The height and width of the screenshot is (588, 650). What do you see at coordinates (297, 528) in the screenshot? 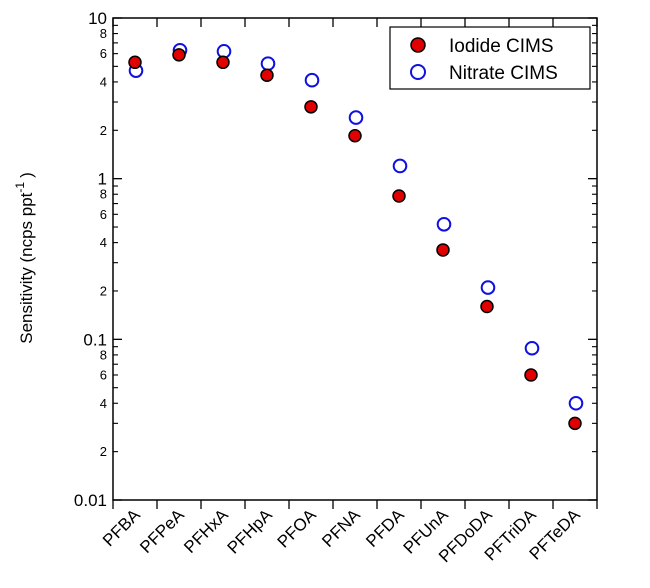
I see `x-category-label: PFOA` at bounding box center [297, 528].